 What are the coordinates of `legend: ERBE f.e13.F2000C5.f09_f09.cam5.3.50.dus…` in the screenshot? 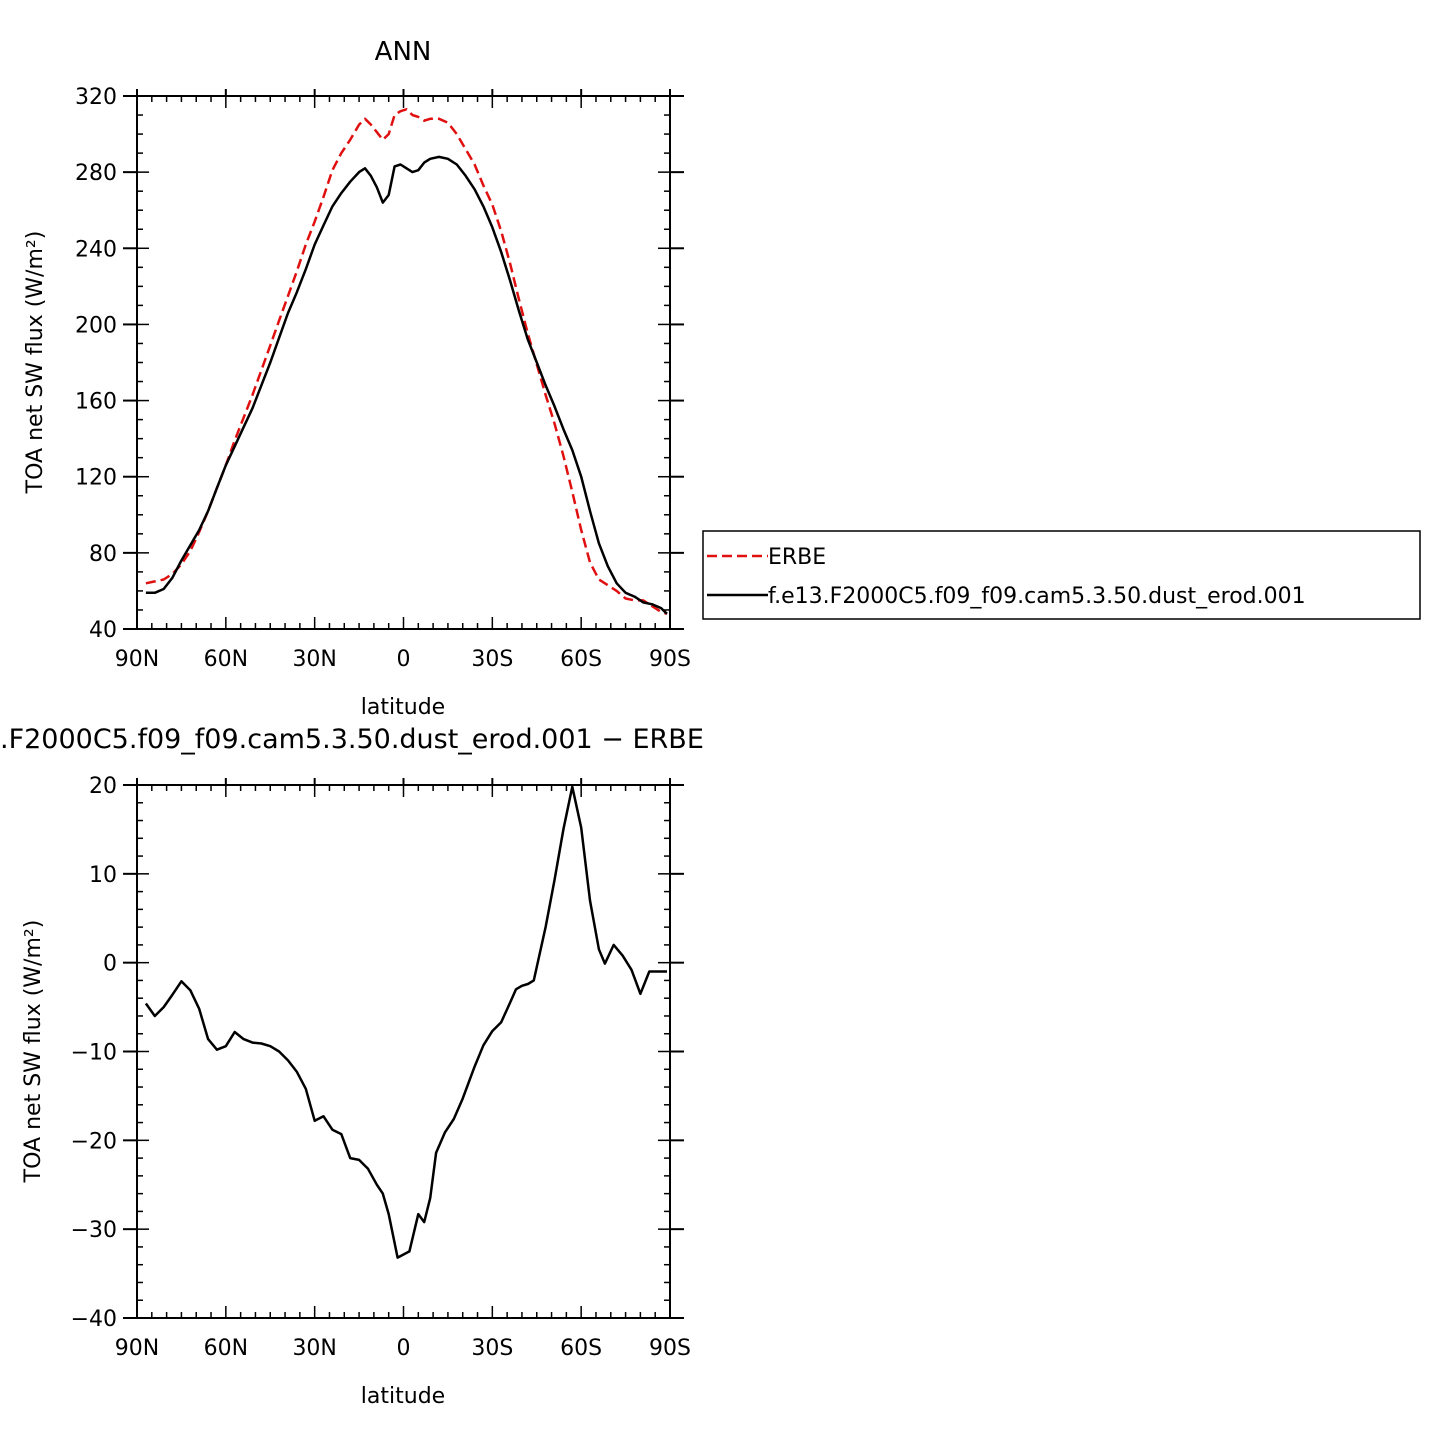 It's located at (1061, 575).